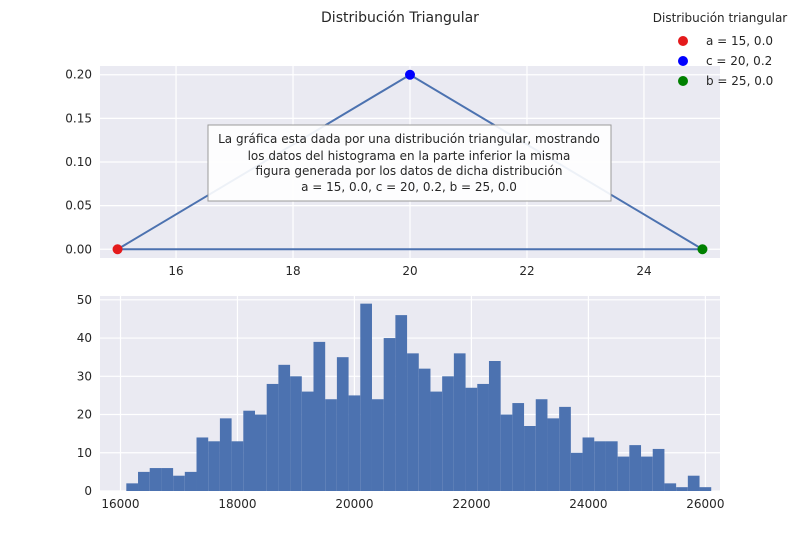  I want to click on annotation-line-4: a = 15, 0.0, c = 20, 0.2, b = 25, 0.0, so click(409, 187).